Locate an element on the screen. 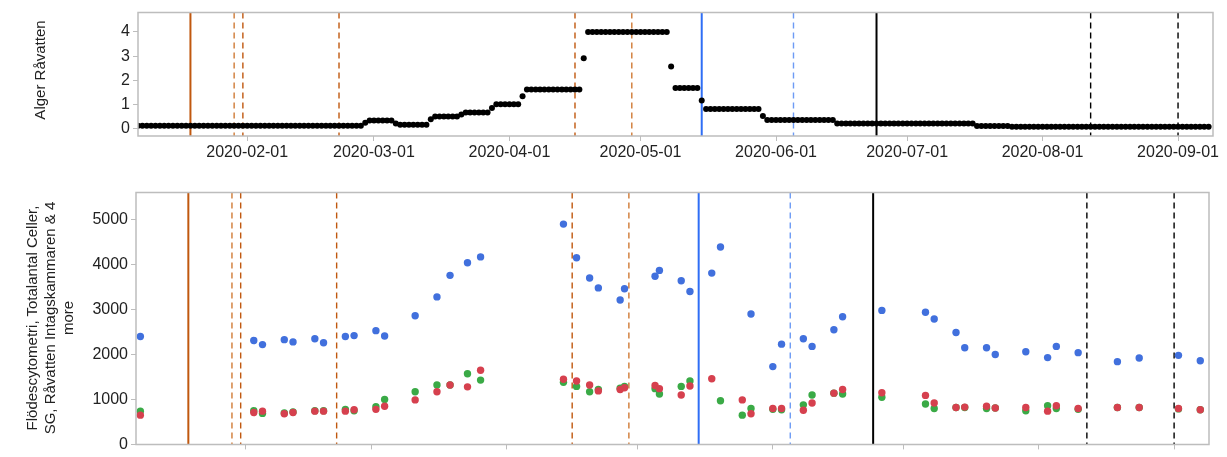  x-tick-label: 2020-05-01 is located at coordinates (640, 152).